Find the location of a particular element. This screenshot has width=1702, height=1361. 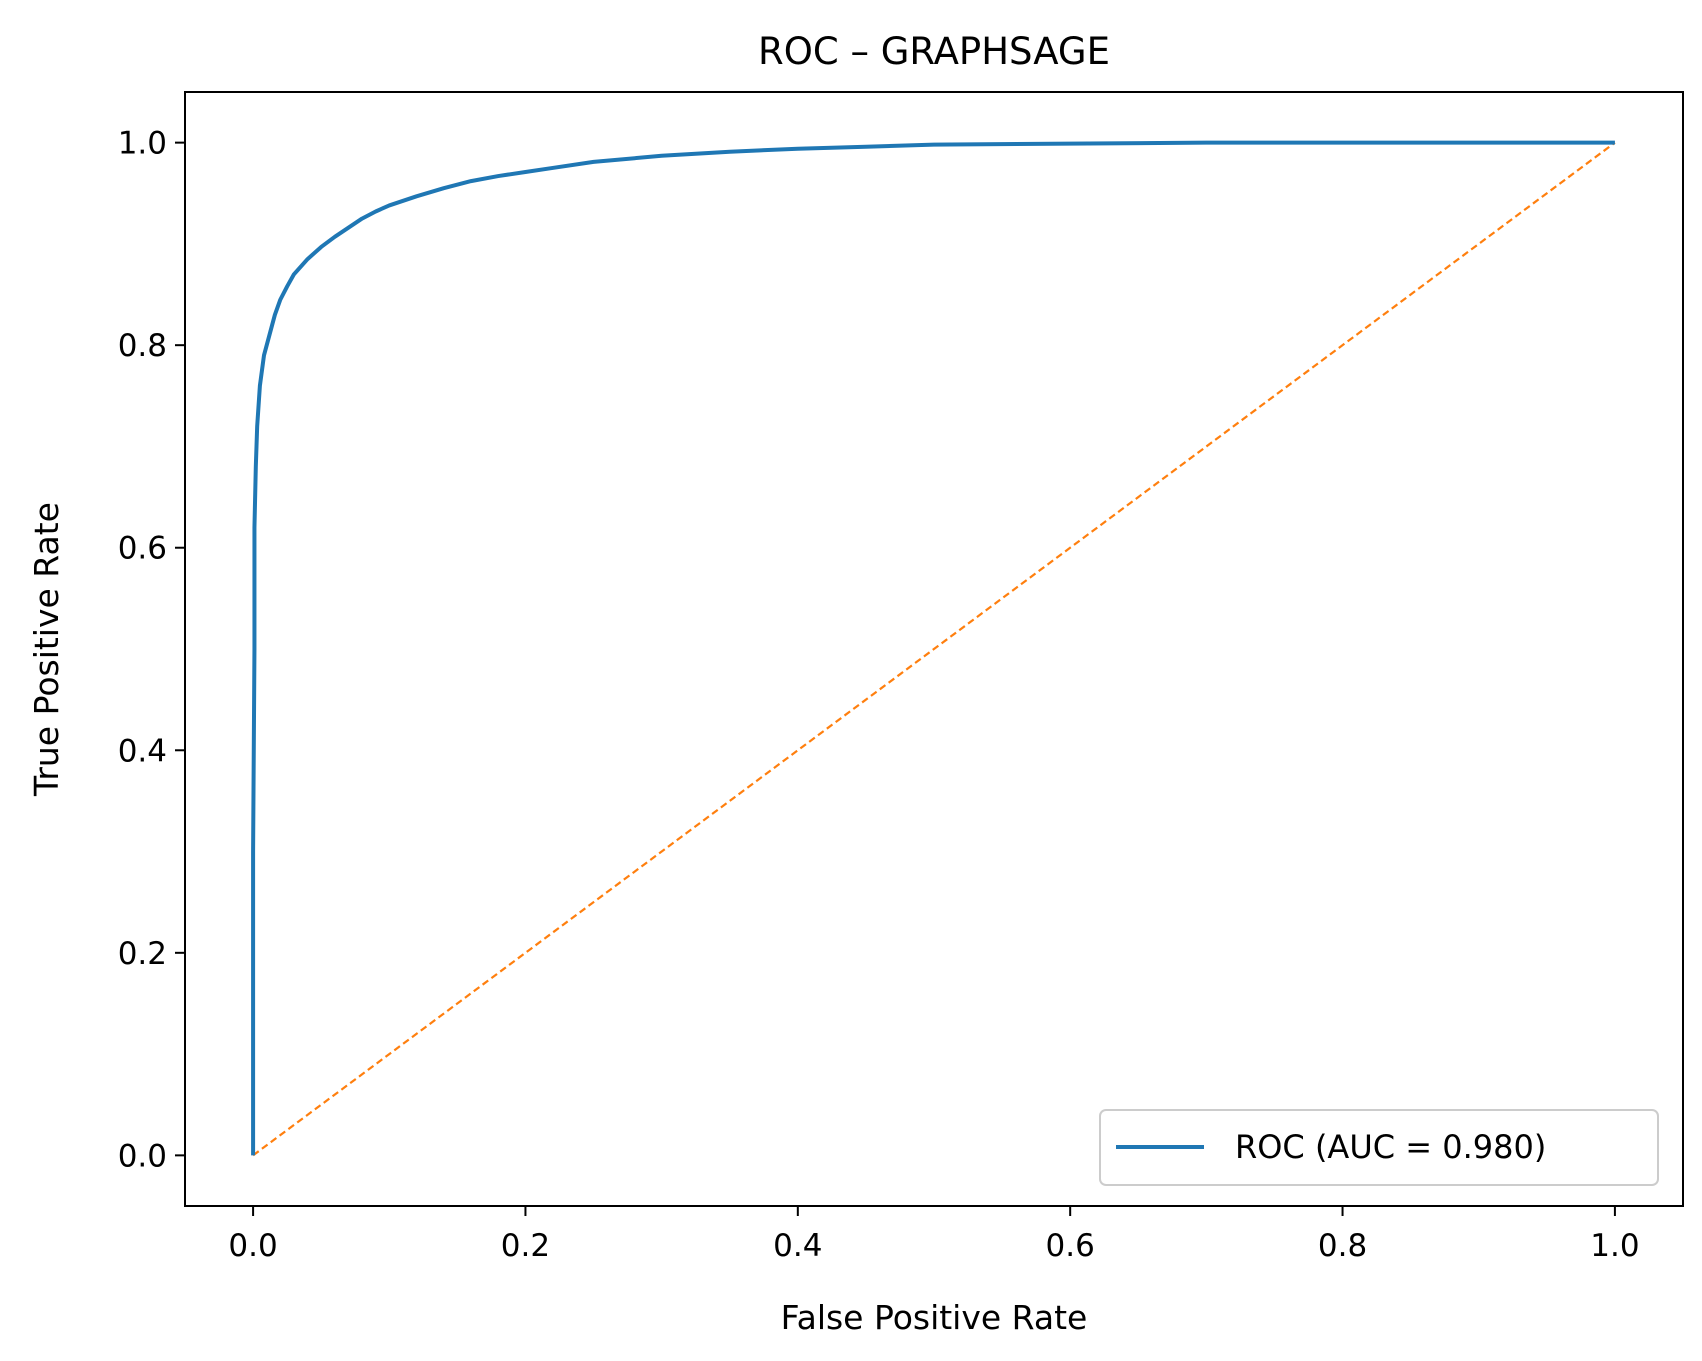

y-tick-label: 0.2 is located at coordinates (142, 954).